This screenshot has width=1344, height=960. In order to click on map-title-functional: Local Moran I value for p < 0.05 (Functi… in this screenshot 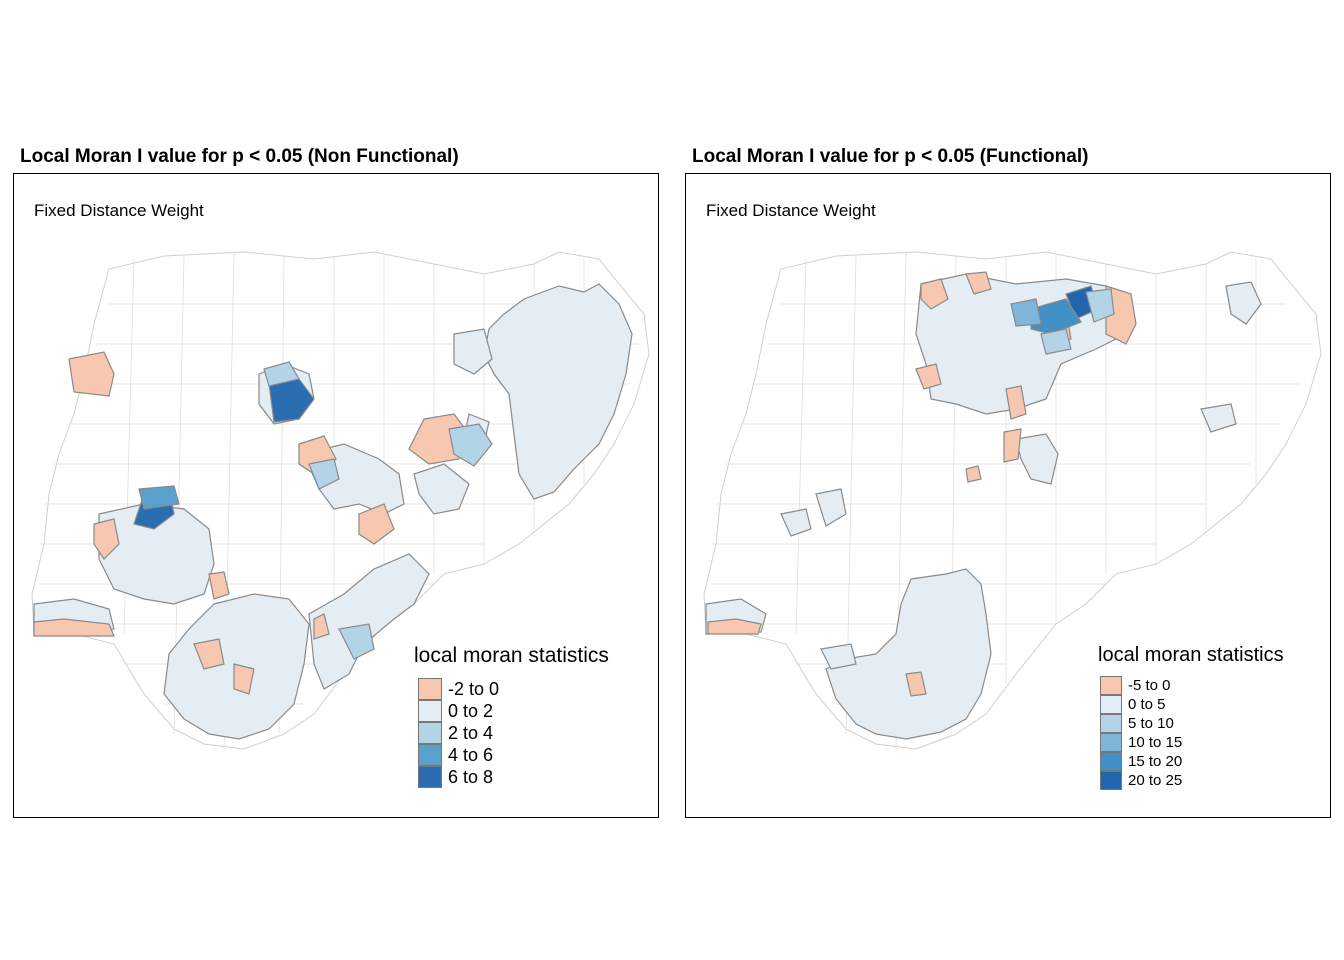, I will do `click(890, 156)`.